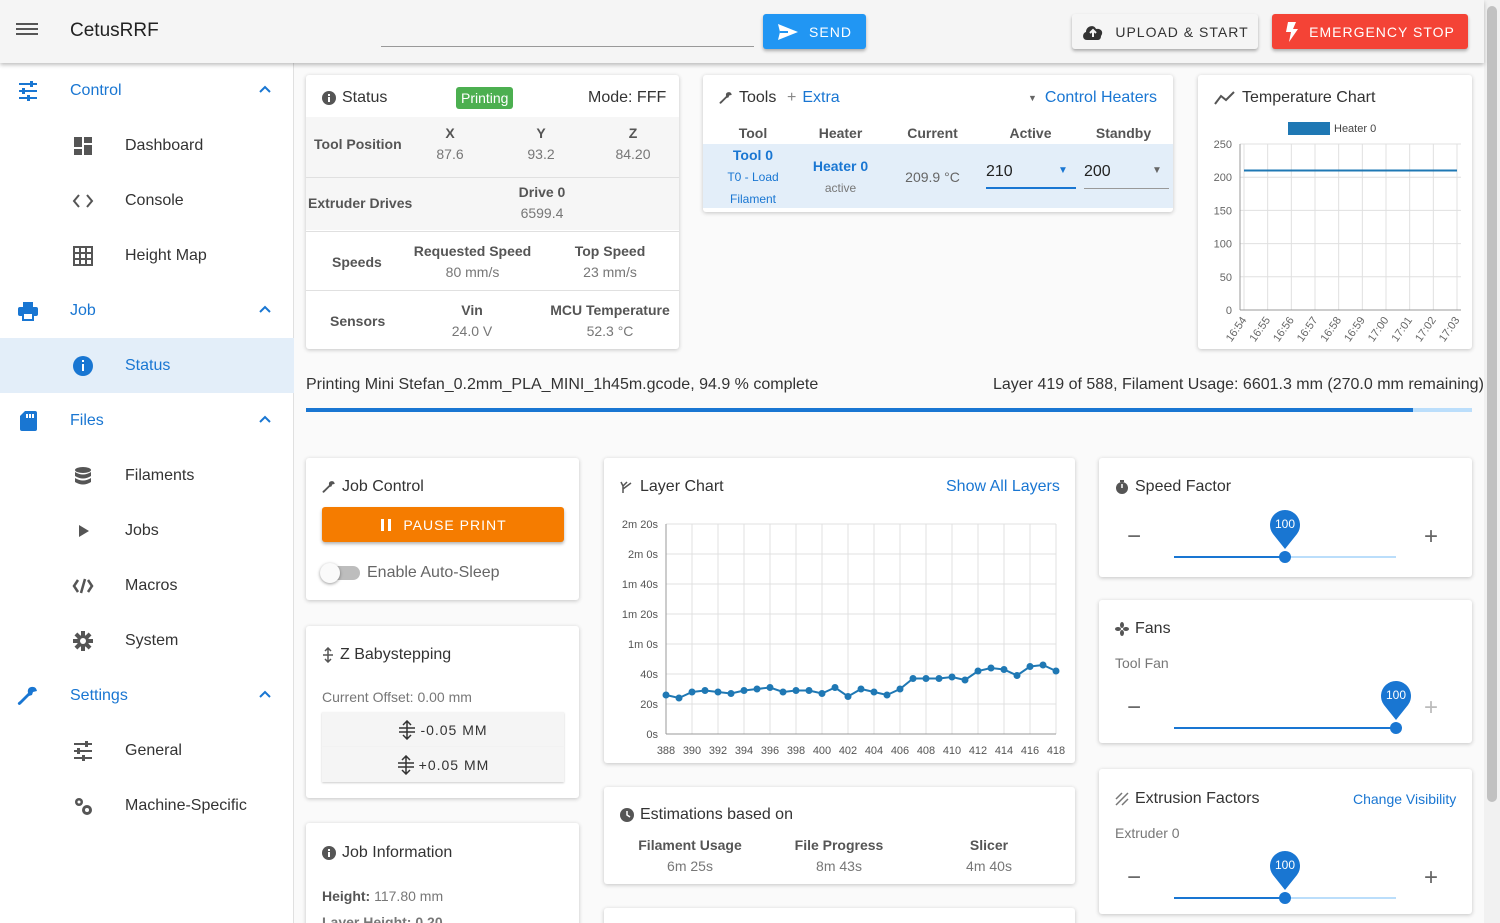  I want to click on upload-start-button: UPLOAD & START, so click(1165, 31).